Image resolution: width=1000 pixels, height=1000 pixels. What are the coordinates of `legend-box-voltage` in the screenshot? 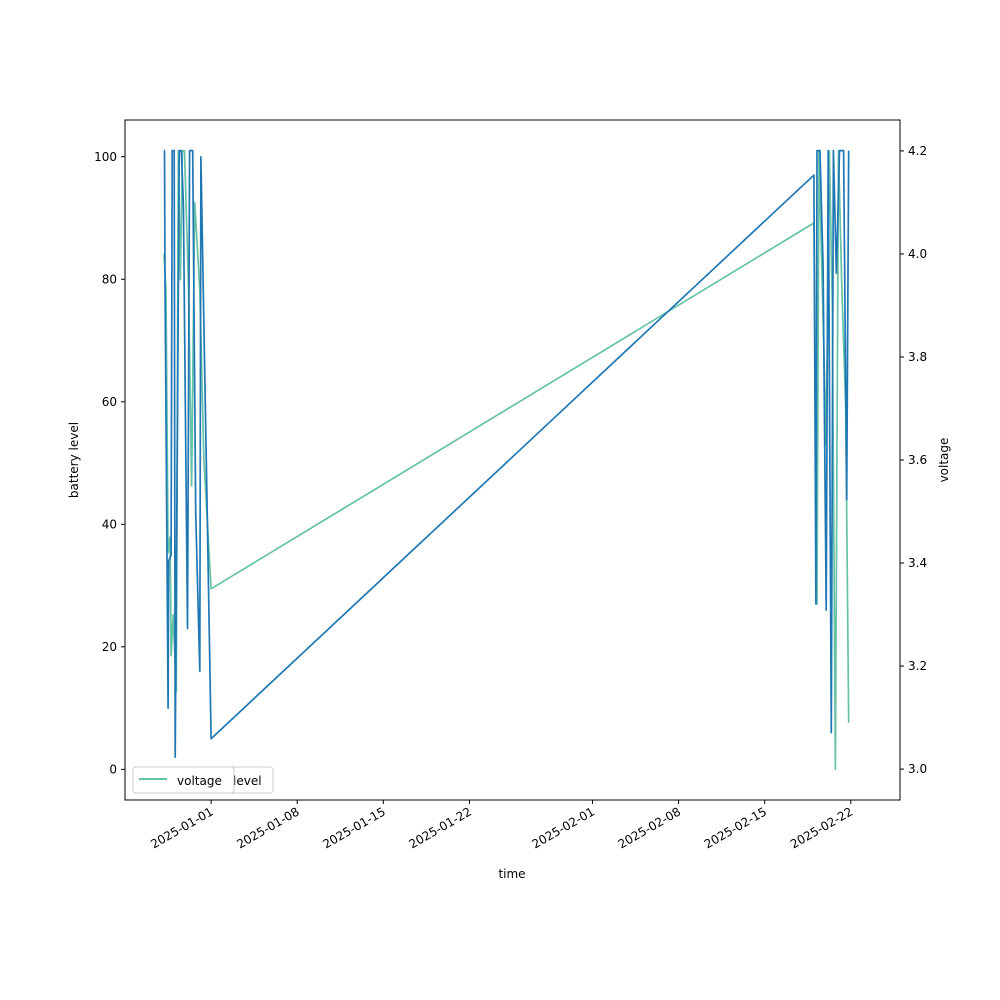 It's located at (183, 780).